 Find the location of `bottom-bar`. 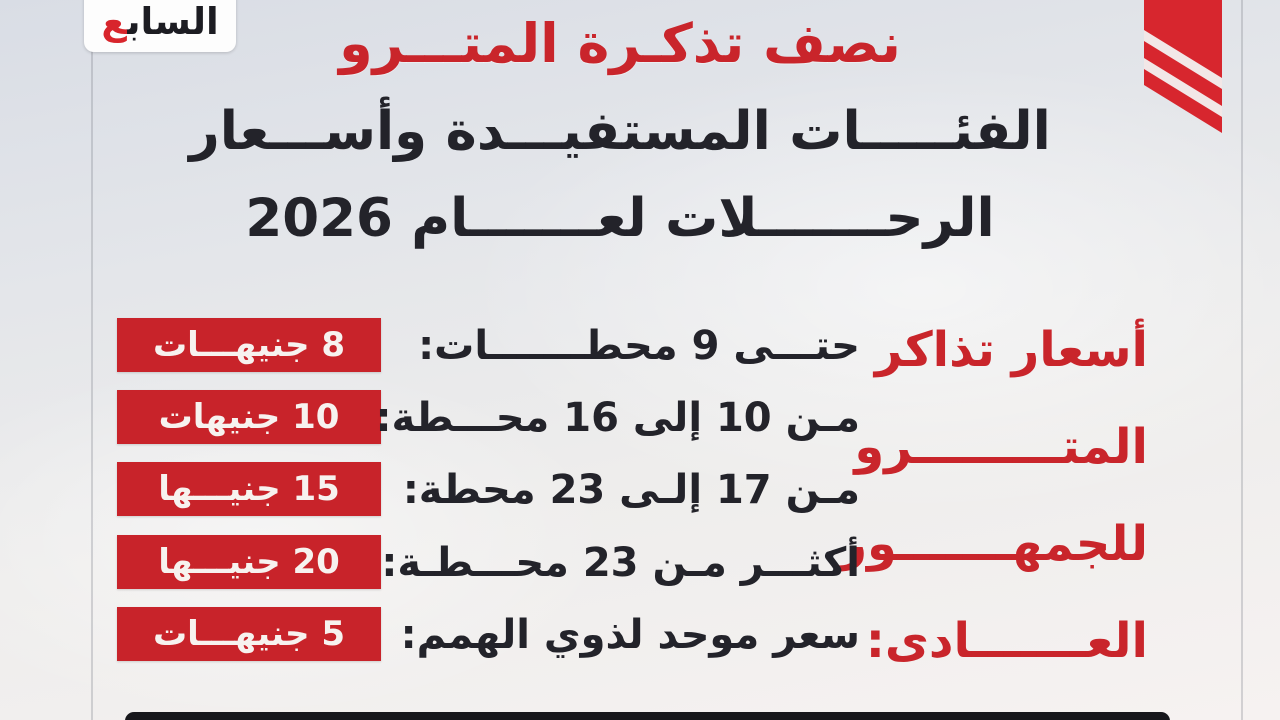

bottom-bar is located at coordinates (647, 716).